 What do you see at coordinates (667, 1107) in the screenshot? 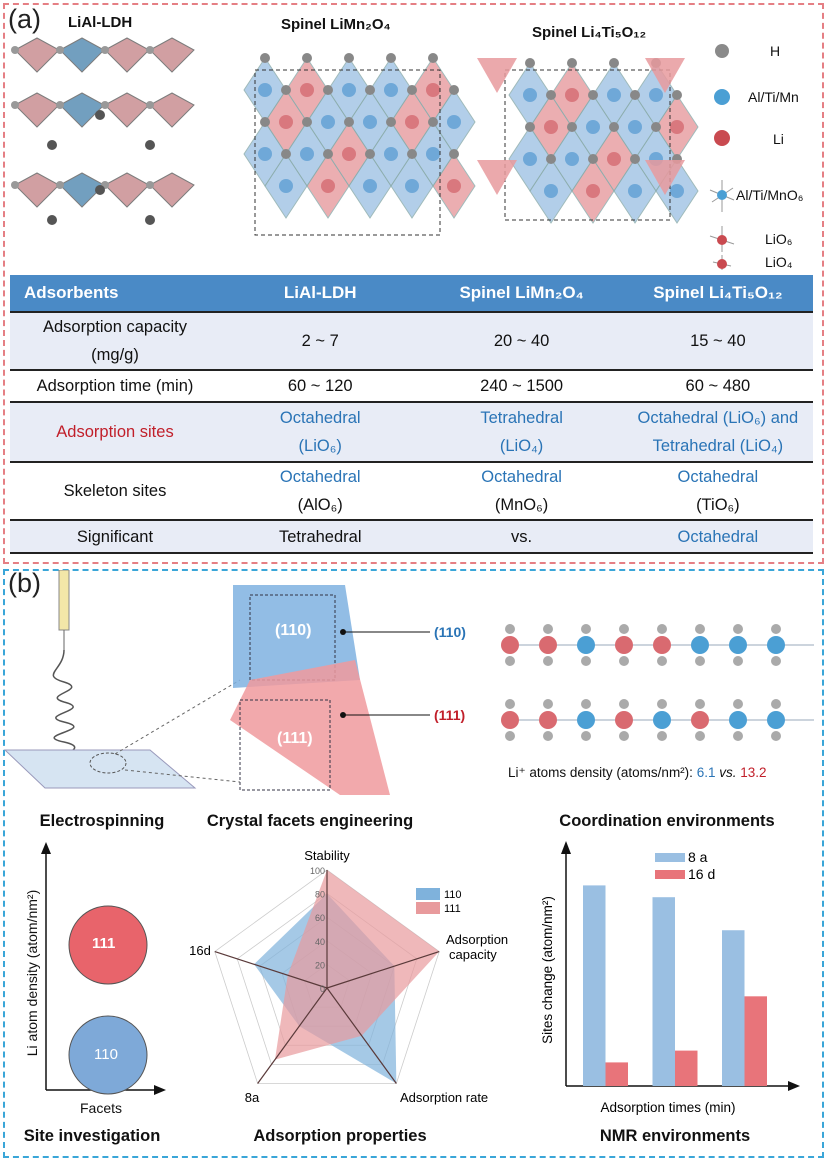
I see `bar-xlabel: Adsorption times (min)` at bounding box center [667, 1107].